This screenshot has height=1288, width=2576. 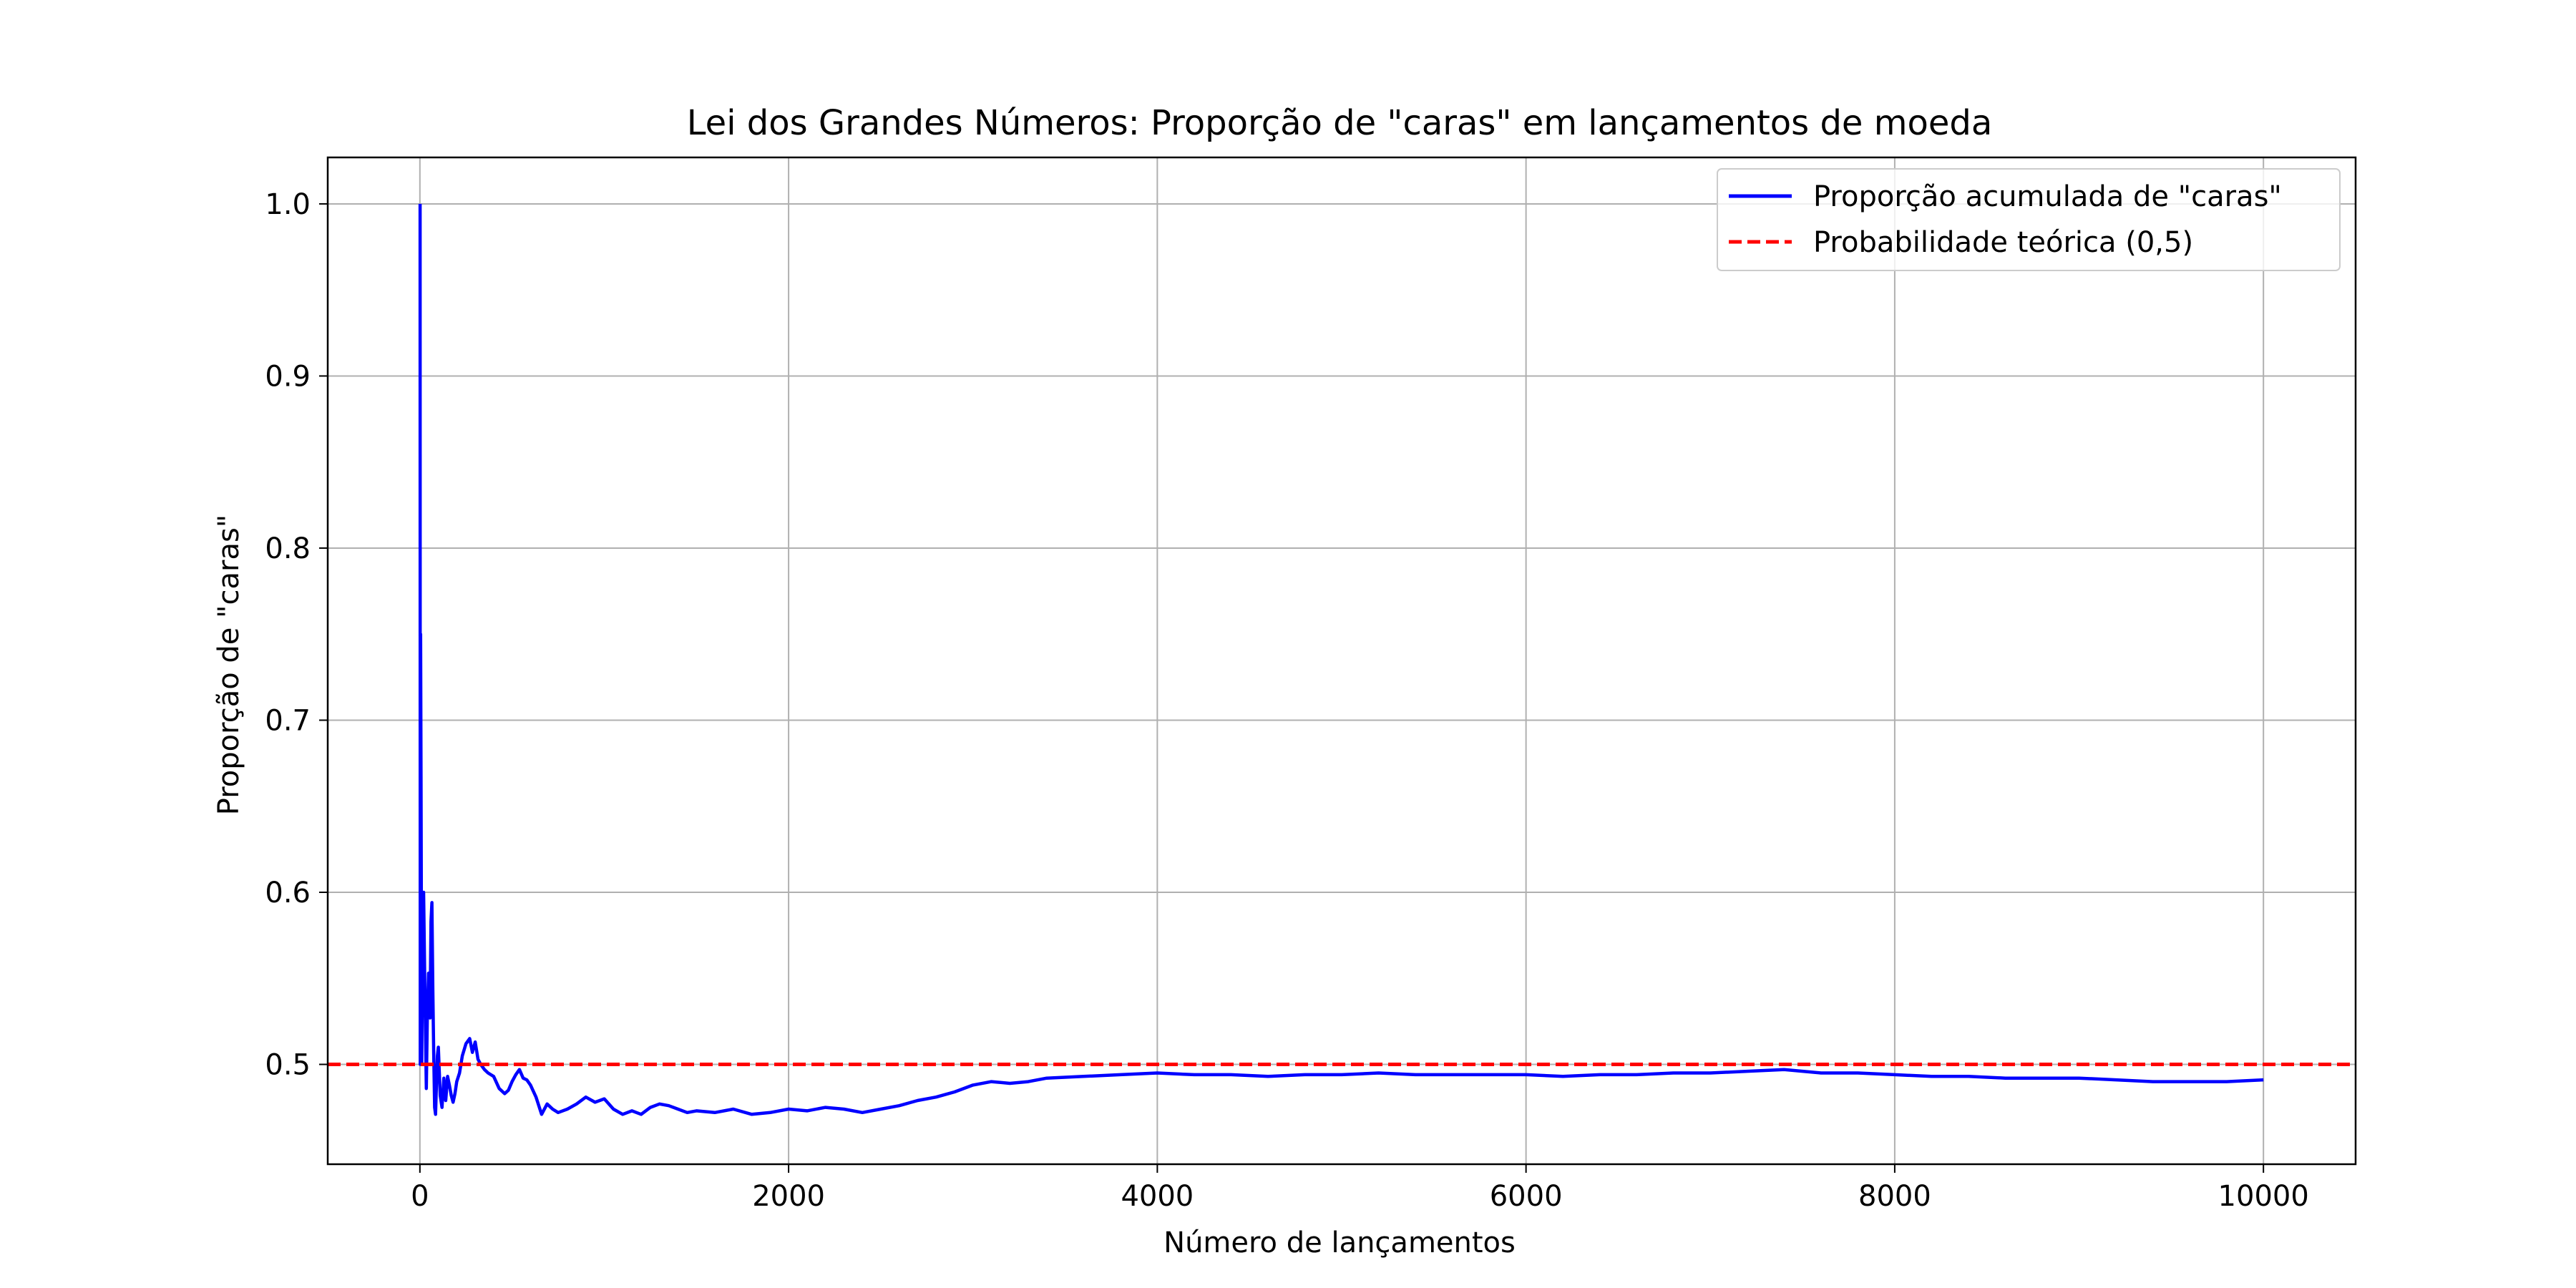 What do you see at coordinates (288, 376) in the screenshot?
I see `y-tick-label: 0.9` at bounding box center [288, 376].